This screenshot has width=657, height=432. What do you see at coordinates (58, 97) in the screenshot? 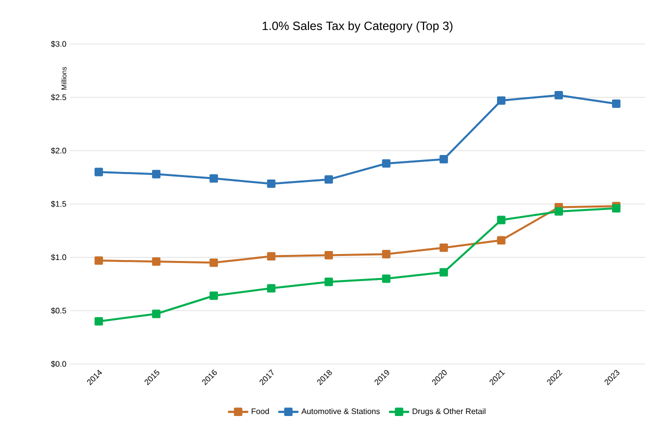
I see `y-tick-label: $2.5` at bounding box center [58, 97].